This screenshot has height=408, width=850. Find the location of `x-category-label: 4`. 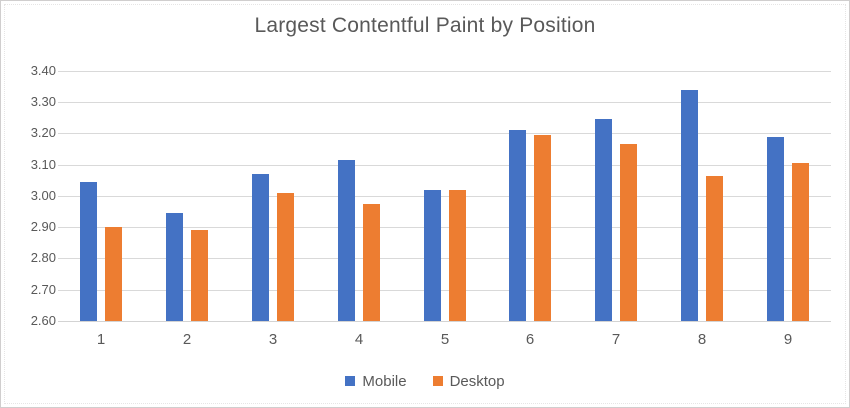

x-category-label: 4 is located at coordinates (359, 339).